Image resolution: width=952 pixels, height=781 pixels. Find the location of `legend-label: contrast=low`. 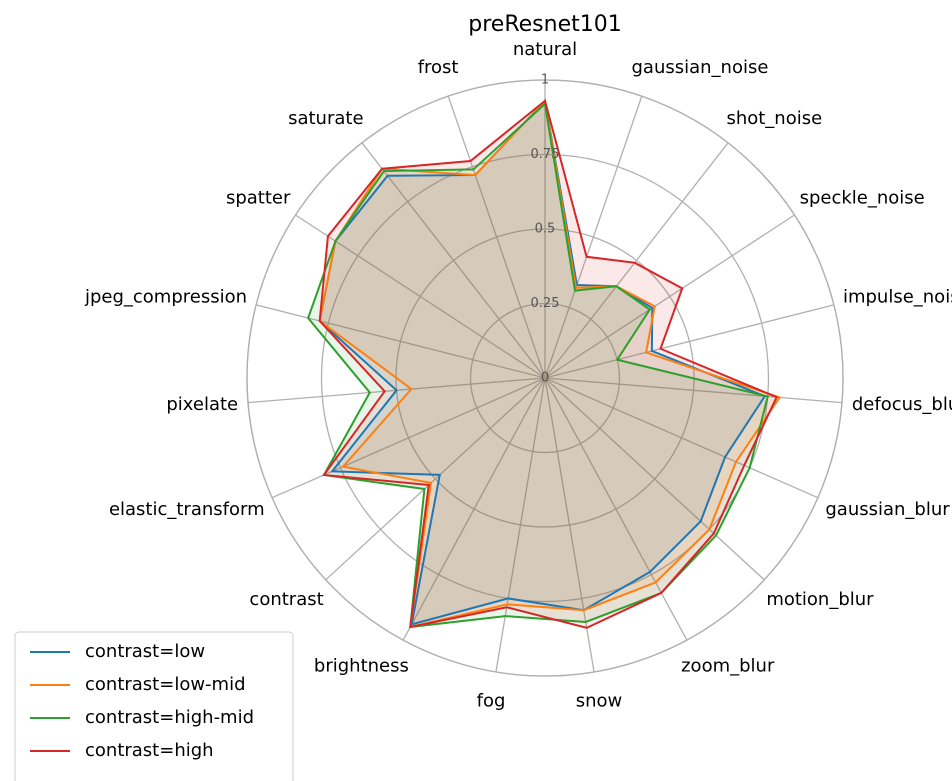

legend-label: contrast=low is located at coordinates (145, 651).